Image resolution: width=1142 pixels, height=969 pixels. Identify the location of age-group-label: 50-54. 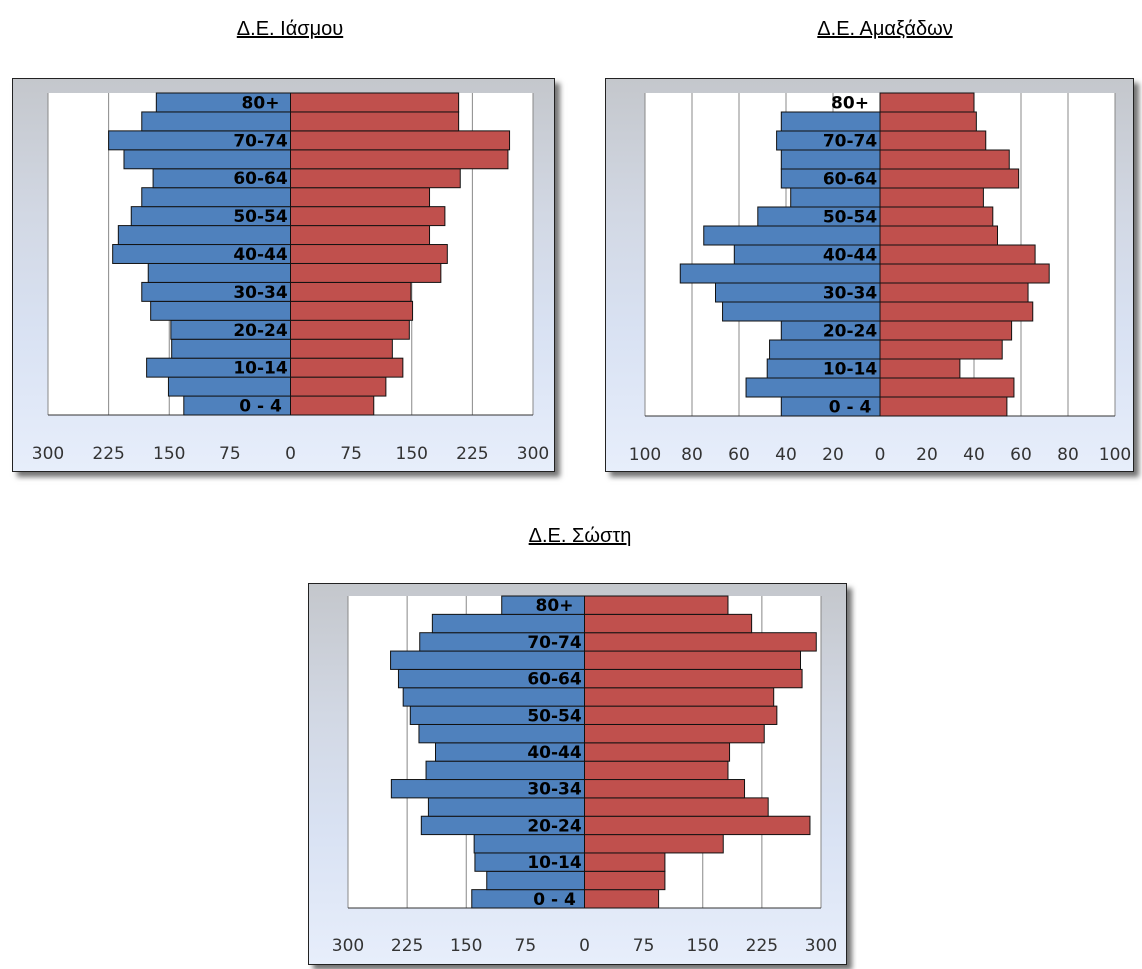
(850, 218).